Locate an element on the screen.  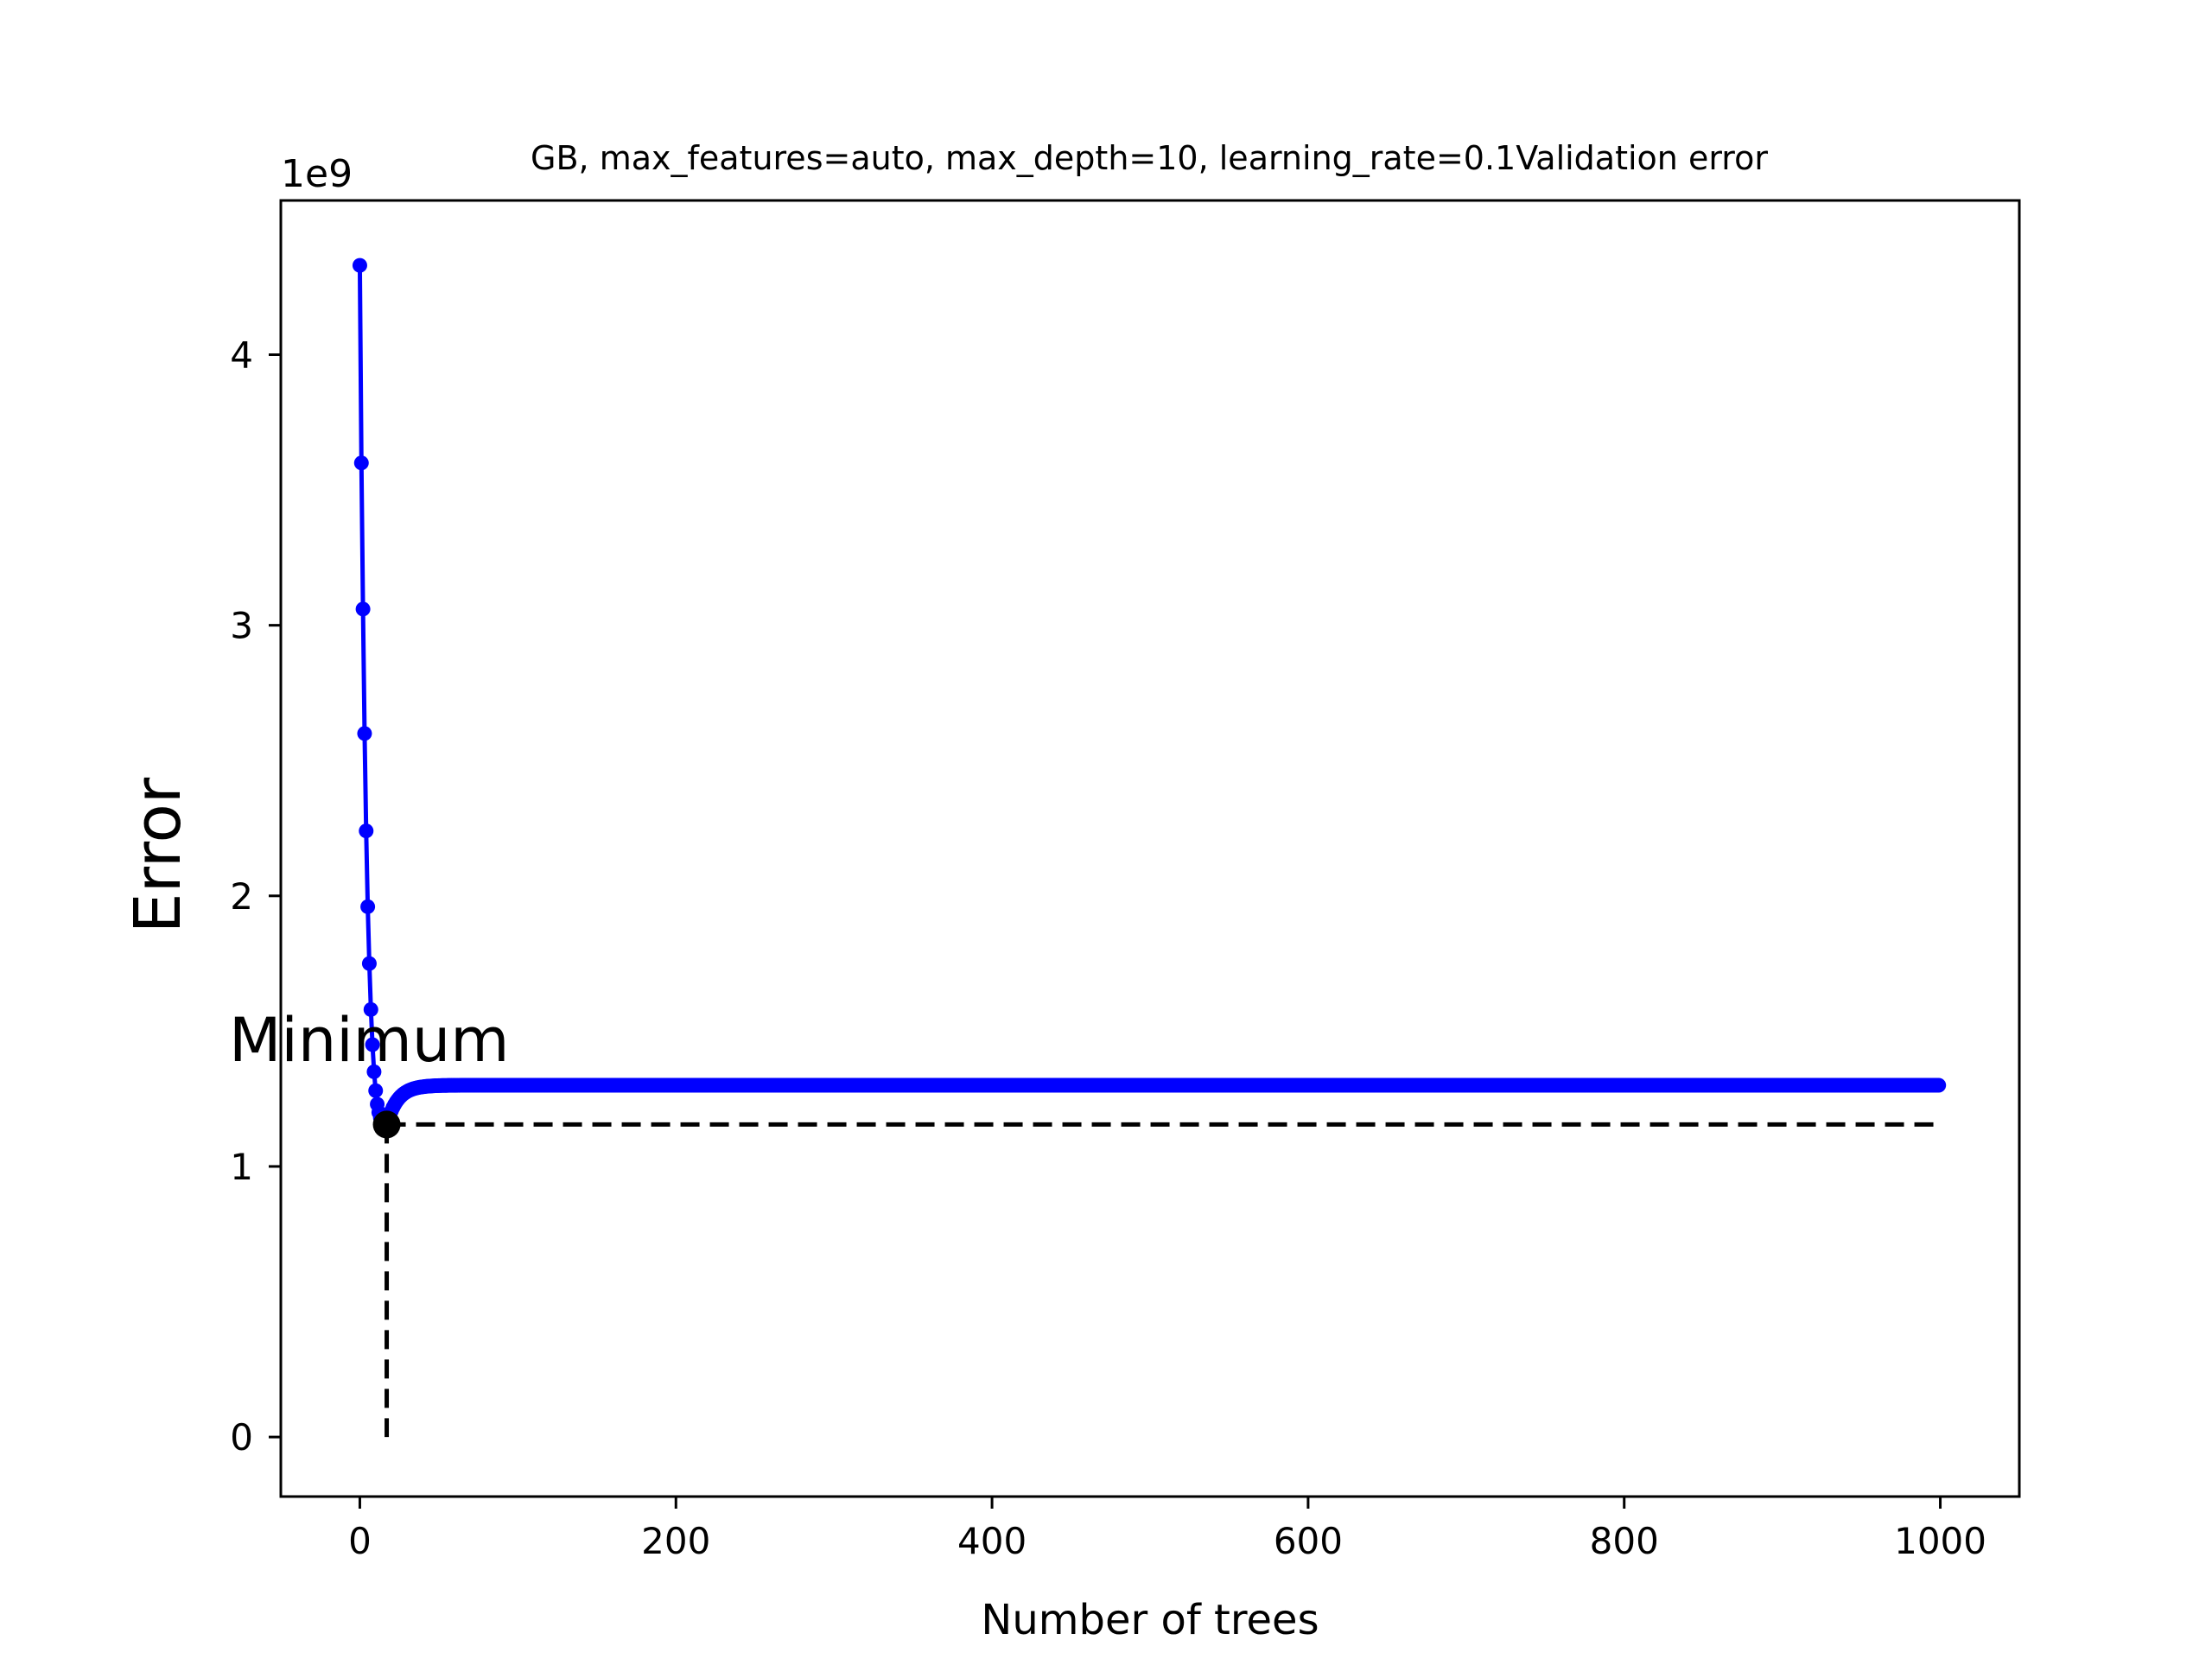
x-axis: 0 200 400 600 800 1000 is located at coordinates (1167, 1529).